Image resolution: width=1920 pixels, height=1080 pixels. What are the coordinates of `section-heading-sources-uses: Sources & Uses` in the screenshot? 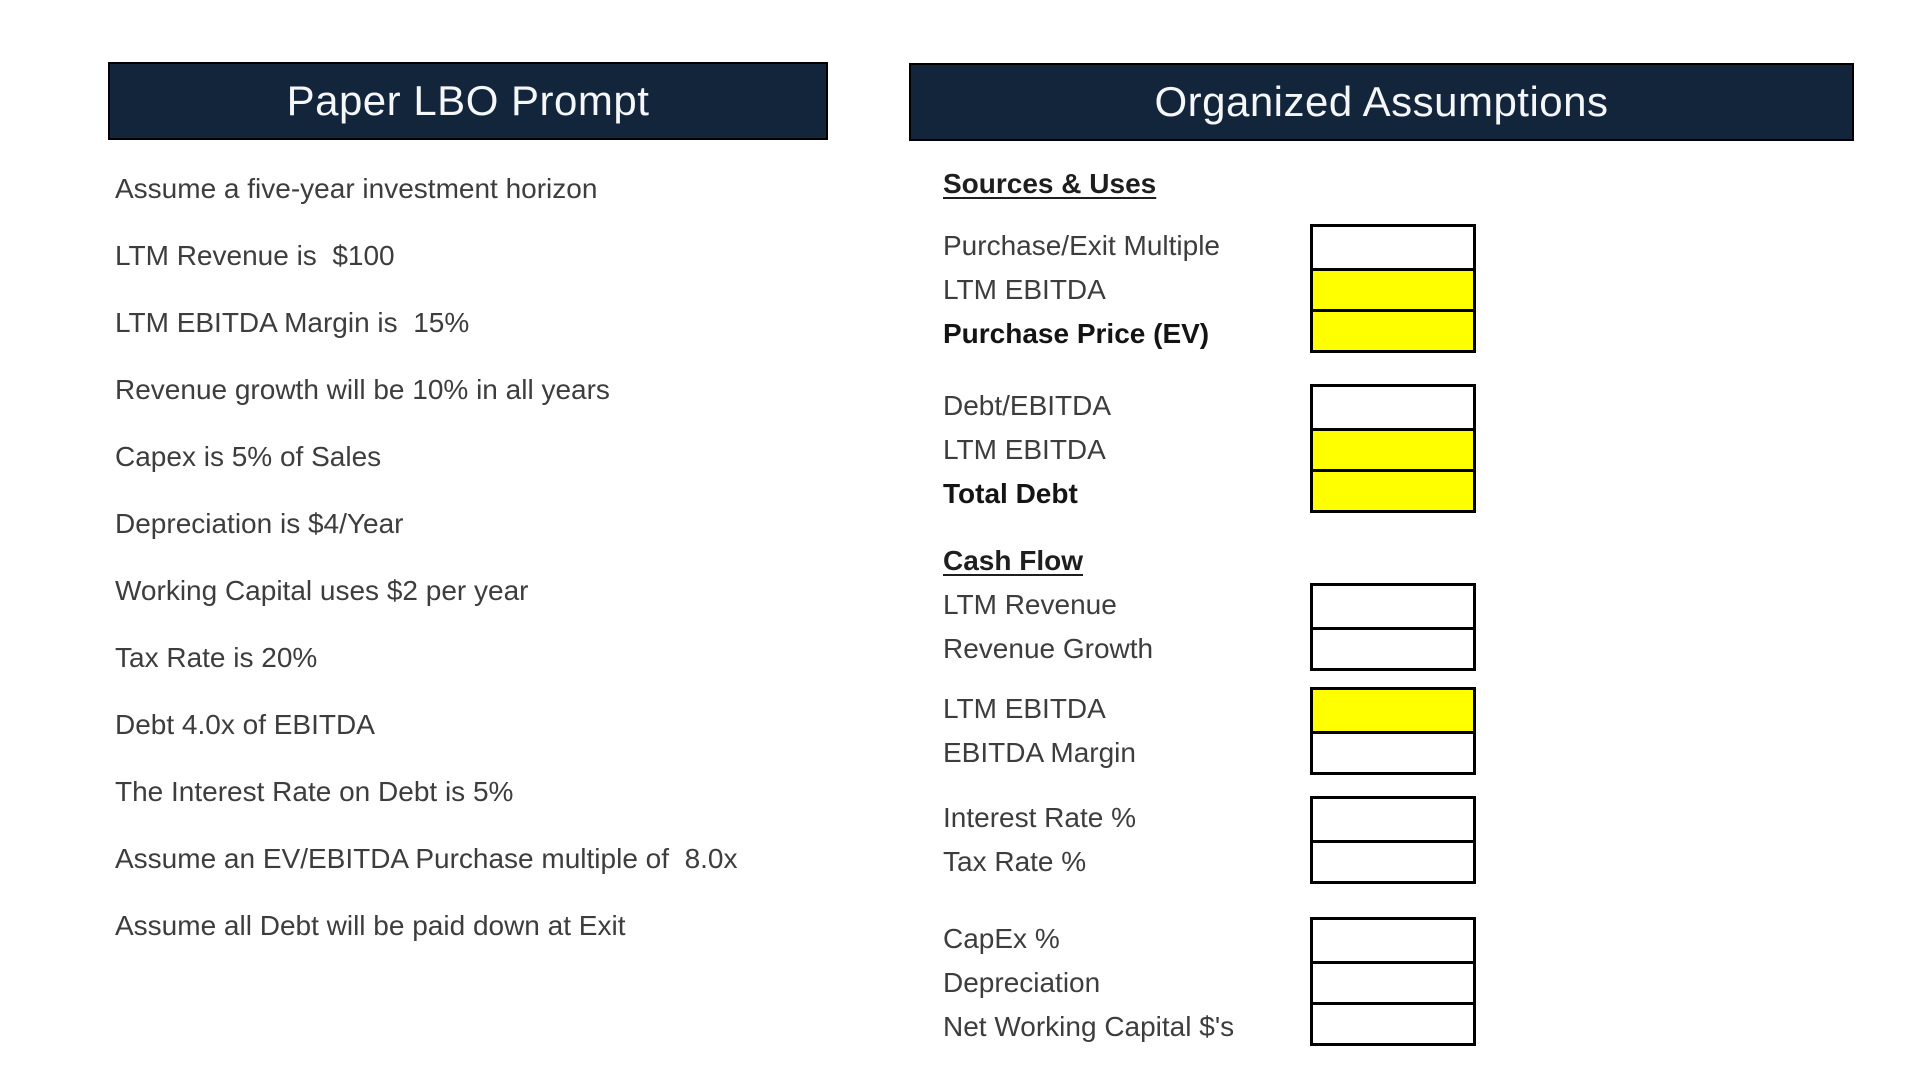 It's located at (1050, 183).